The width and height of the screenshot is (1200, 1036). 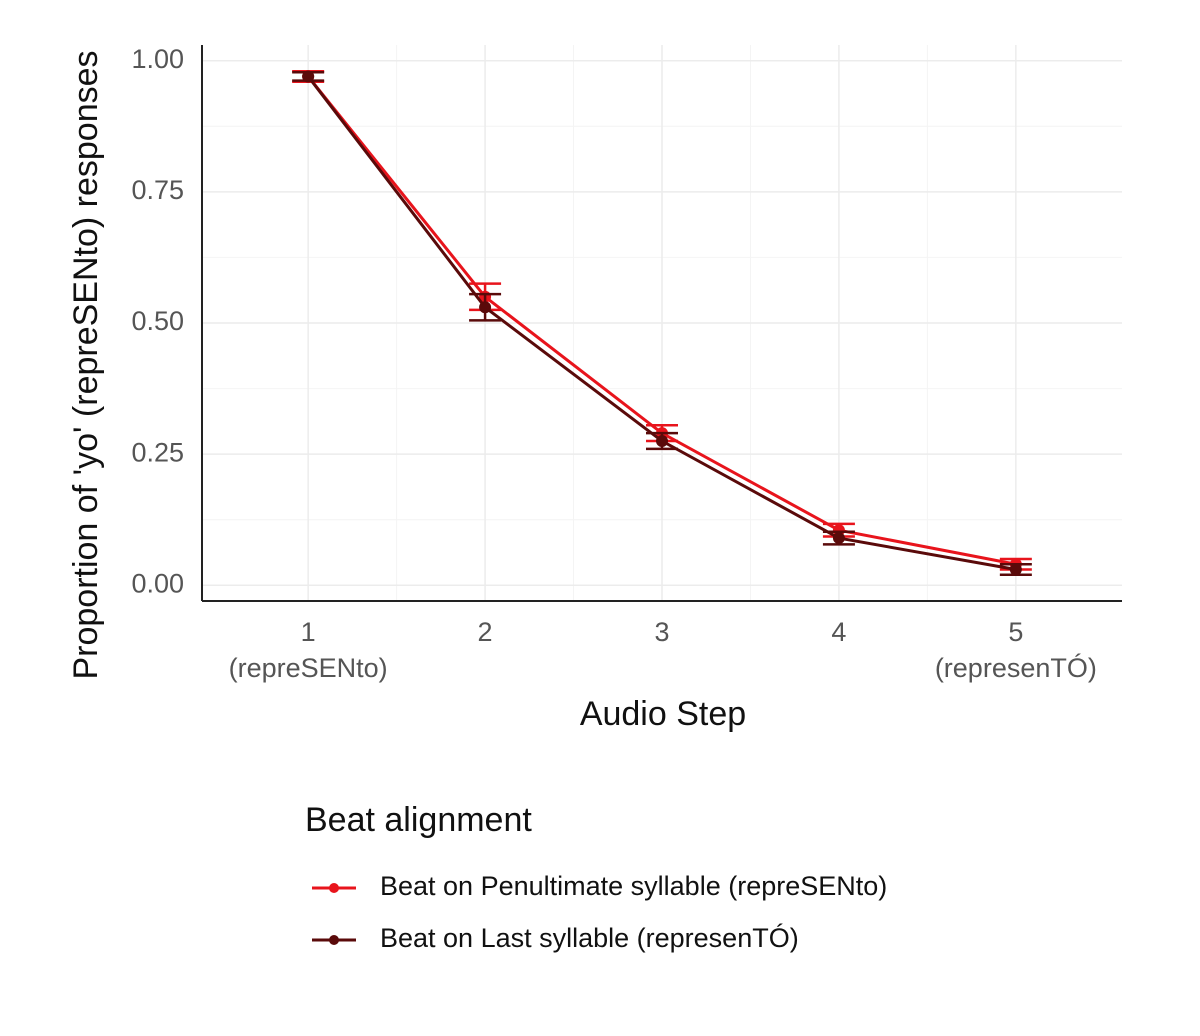 I want to click on x-tick-label: 2, so click(x=485, y=632).